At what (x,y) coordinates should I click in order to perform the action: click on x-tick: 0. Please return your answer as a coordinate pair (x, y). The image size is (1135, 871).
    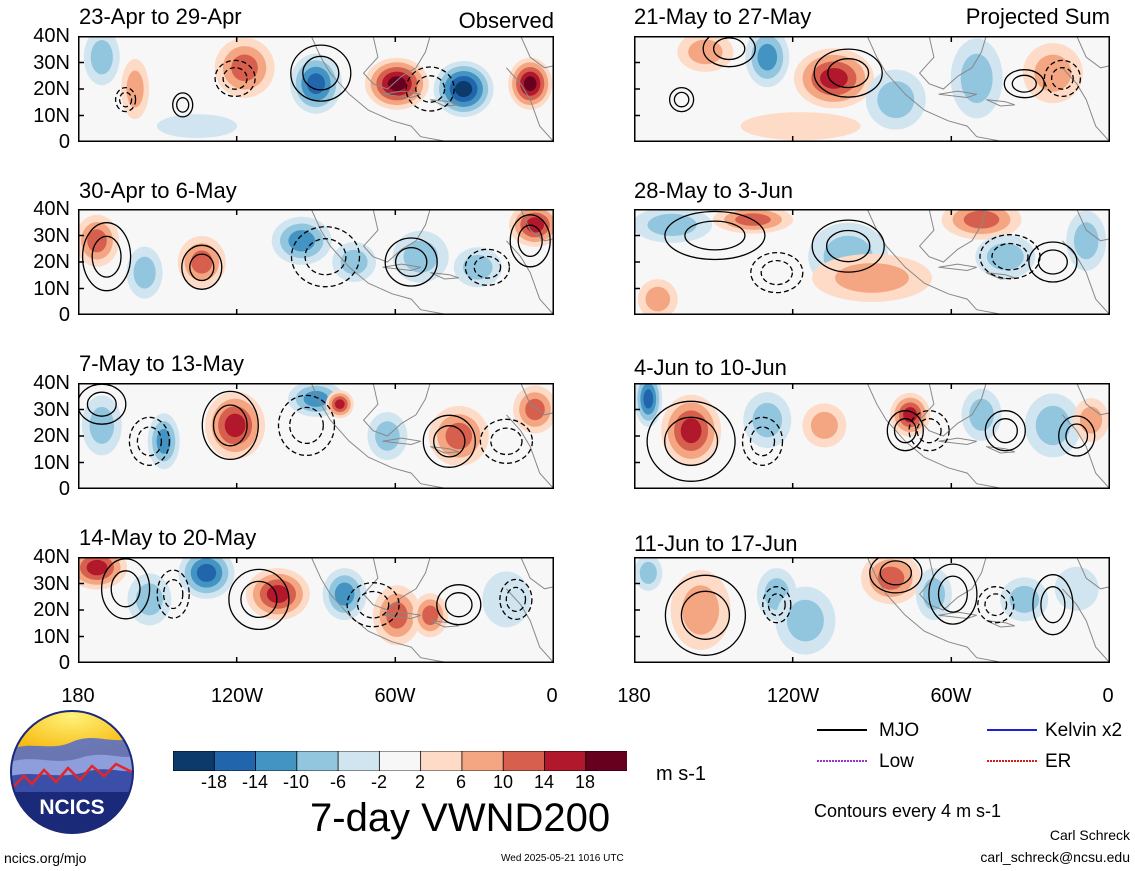
    Looking at the image, I should click on (552, 696).